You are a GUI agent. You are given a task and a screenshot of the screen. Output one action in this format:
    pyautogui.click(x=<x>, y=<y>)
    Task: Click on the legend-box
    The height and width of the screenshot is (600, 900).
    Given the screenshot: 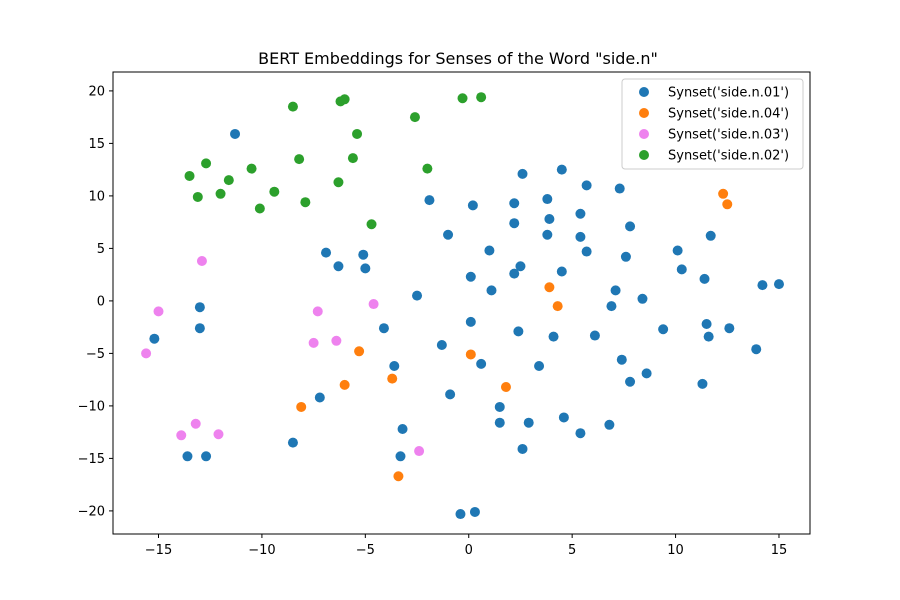 What is the action you would take?
    pyautogui.click(x=712, y=124)
    